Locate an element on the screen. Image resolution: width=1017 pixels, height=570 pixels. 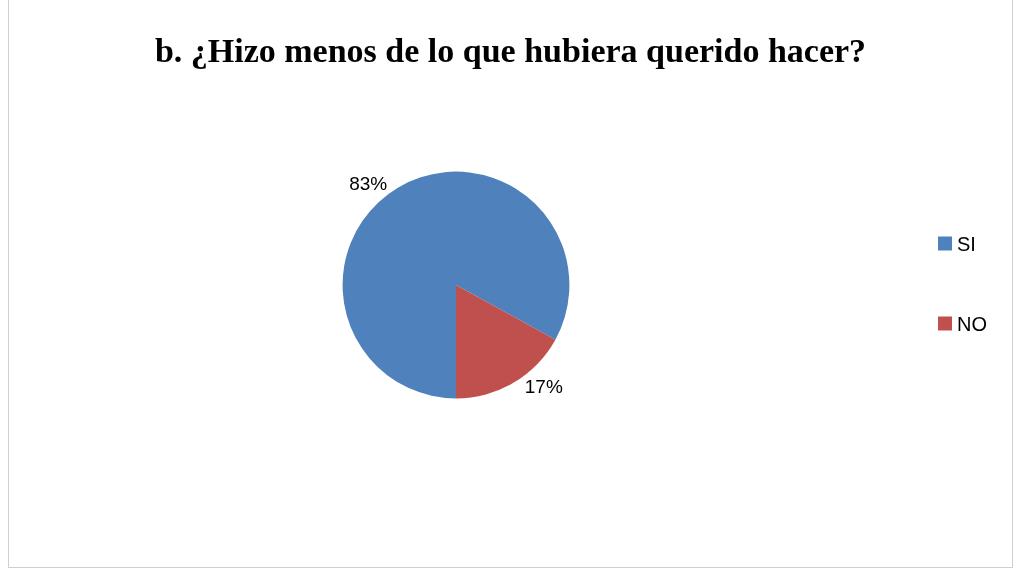
legend-label: SI is located at coordinates (966, 243).